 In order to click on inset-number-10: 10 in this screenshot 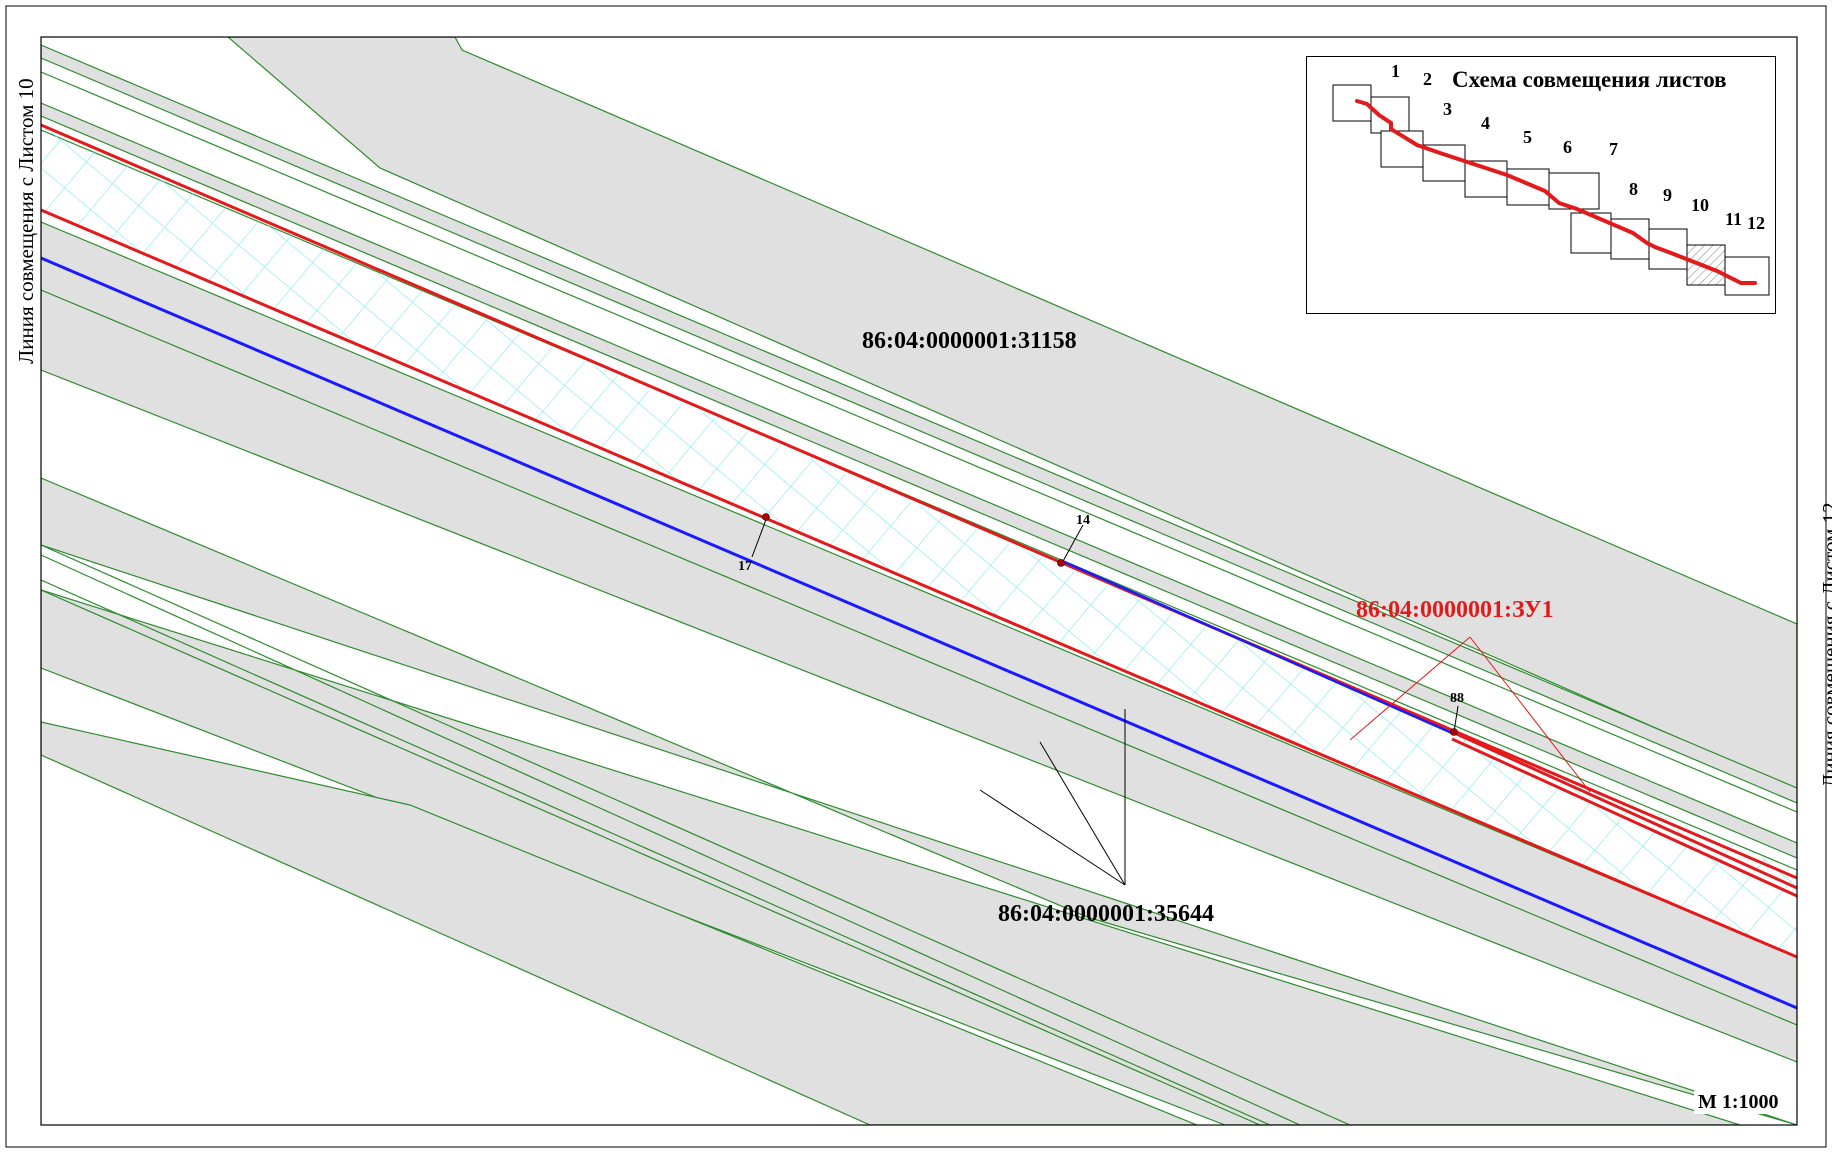, I will do `click(1700, 205)`.